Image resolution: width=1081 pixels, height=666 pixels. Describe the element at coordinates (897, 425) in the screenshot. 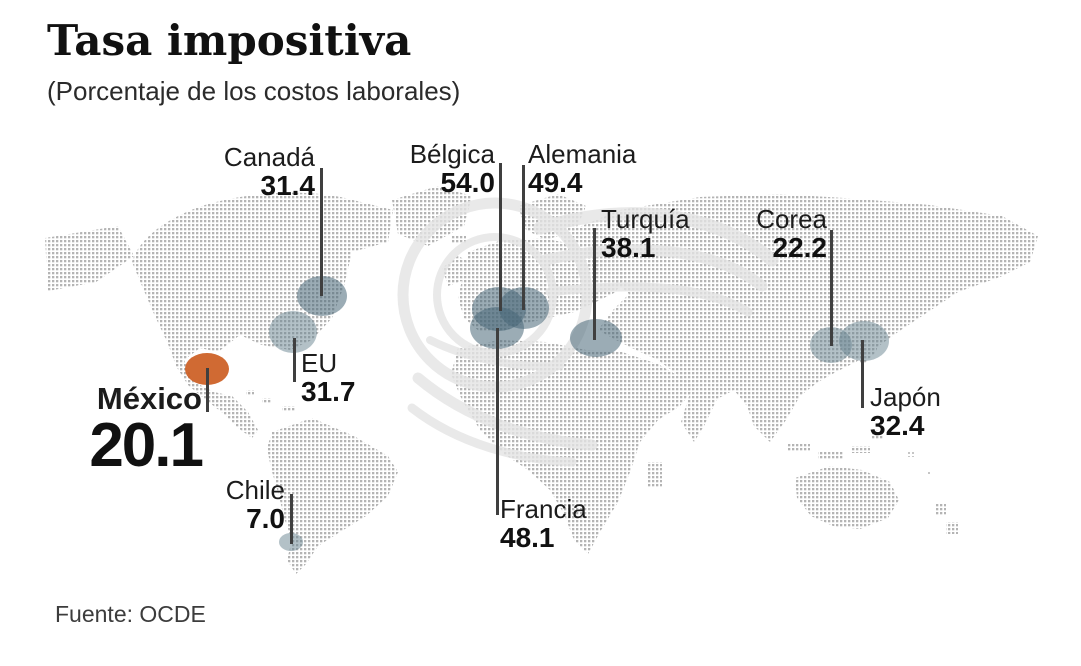

I see `country-value: 32.4` at that location.